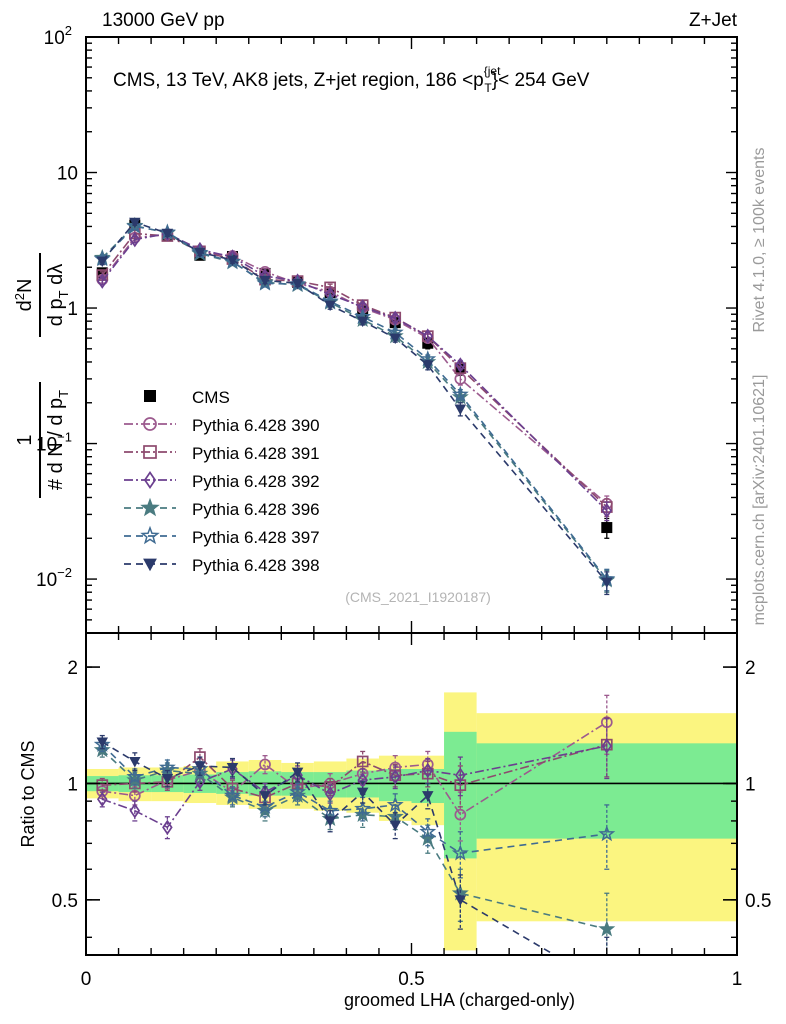  Describe the element at coordinates (211, 397) in the screenshot. I see `legend-label: CMS` at that location.